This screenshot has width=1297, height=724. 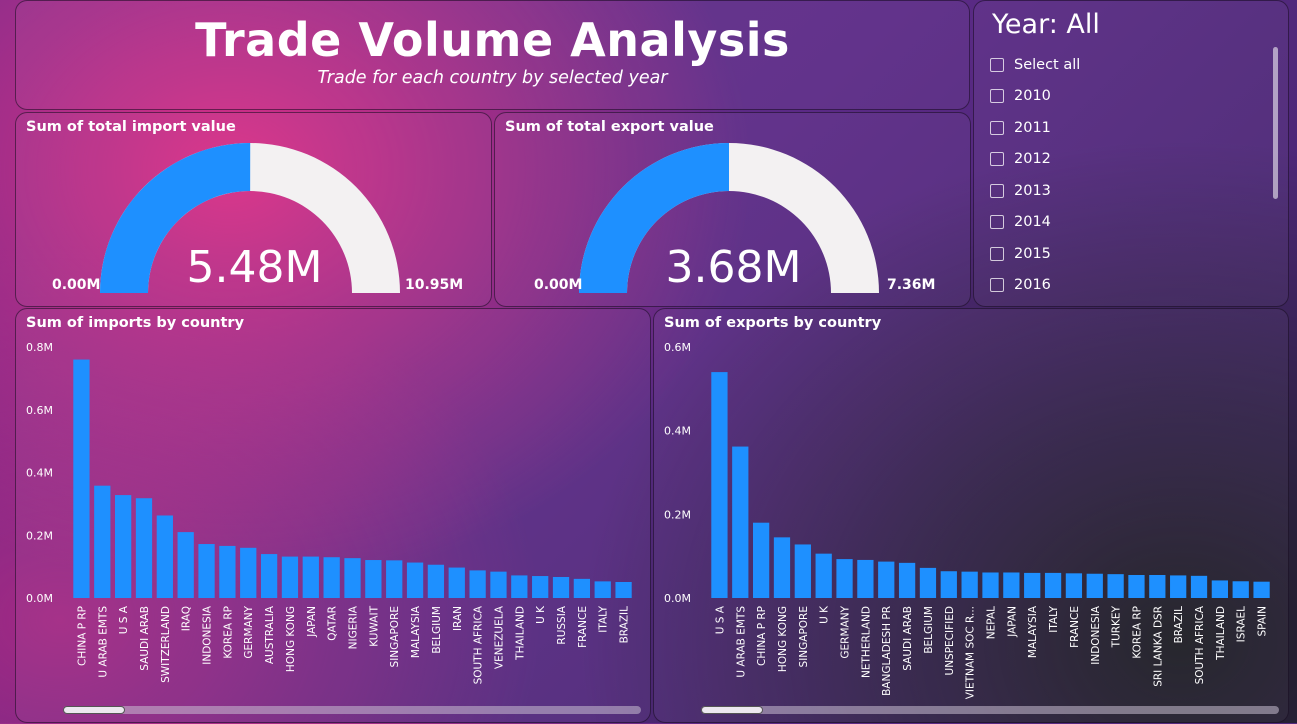 I want to click on exports-xtick-label: BANGLADESH PR, so click(x=887, y=651).